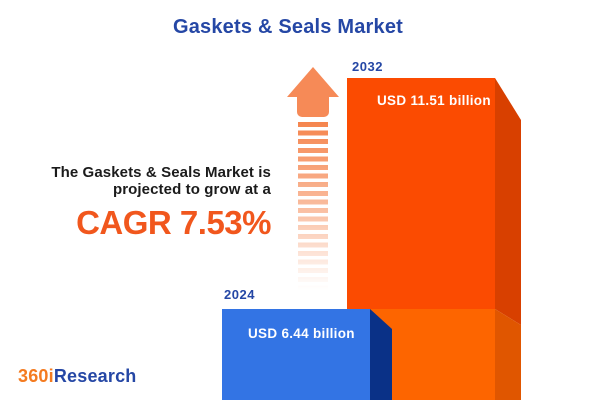 The height and width of the screenshot is (400, 600). What do you see at coordinates (508, 201) in the screenshot?
I see `bar-2032-side-upper` at bounding box center [508, 201].